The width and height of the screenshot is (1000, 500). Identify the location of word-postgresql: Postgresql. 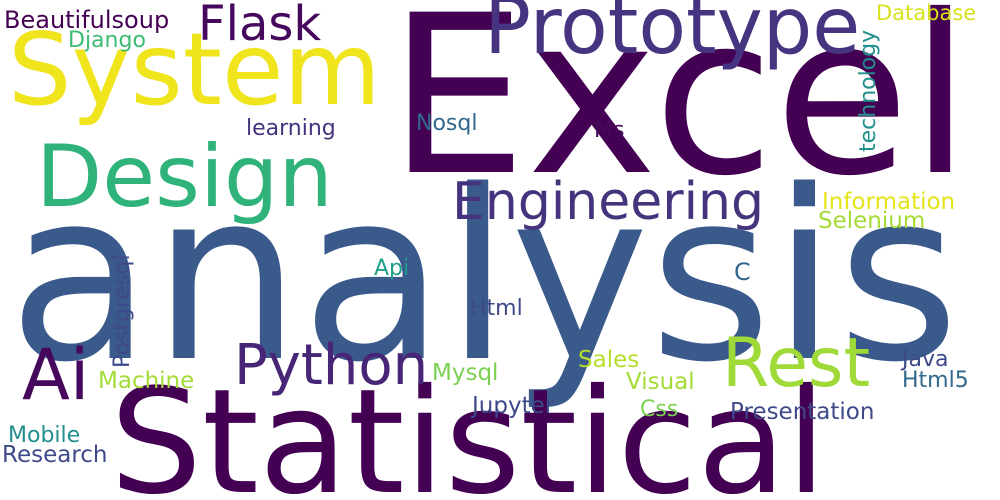
(122, 311).